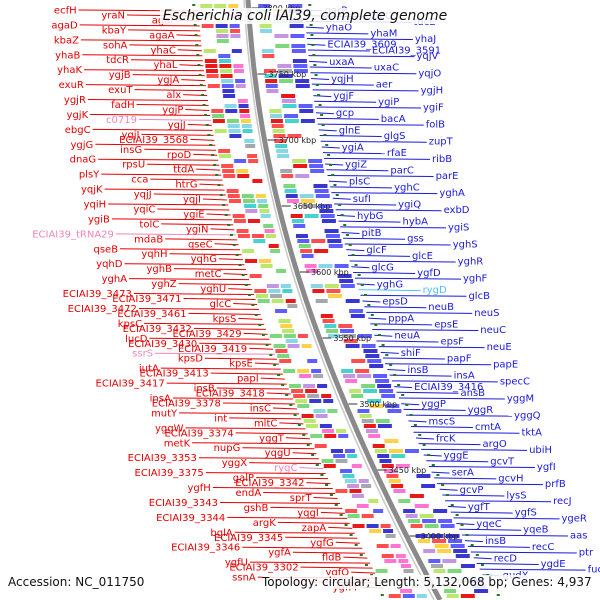 This screenshot has width=600, height=600. What do you see at coordinates (505, 364) in the screenshot?
I see `reverse-gene-label: papE` at bounding box center [505, 364].